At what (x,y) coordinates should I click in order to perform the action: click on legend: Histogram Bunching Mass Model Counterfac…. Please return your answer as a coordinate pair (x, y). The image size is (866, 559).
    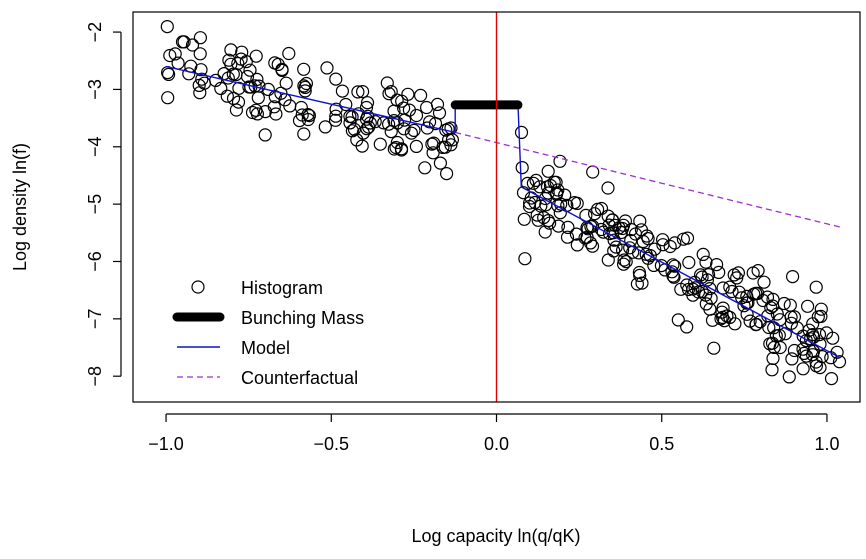
    Looking at the image, I should click on (268, 333).